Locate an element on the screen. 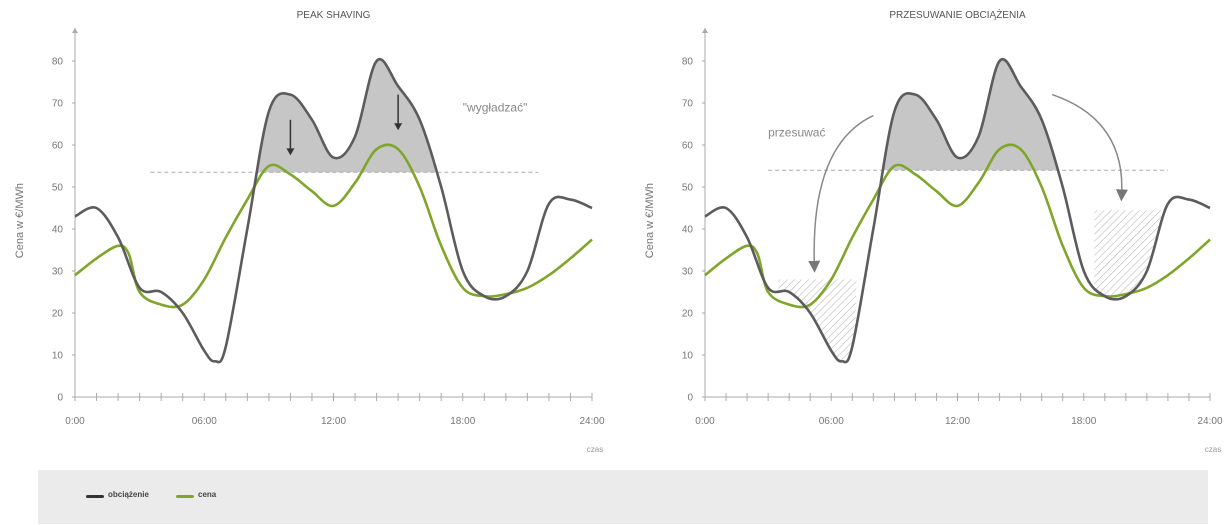  legend: obciążenie cena is located at coordinates (623, 497).